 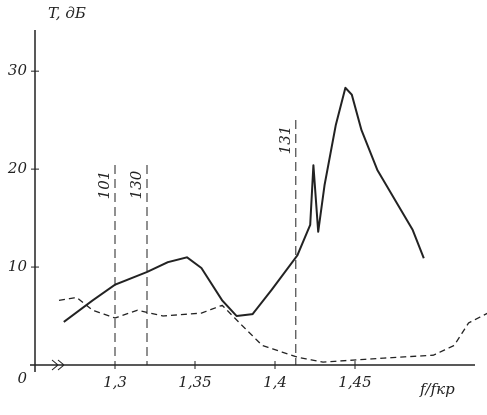 What do you see at coordinates (437, 389) in the screenshot?
I see `x-axis-label: f/fкр` at bounding box center [437, 389].